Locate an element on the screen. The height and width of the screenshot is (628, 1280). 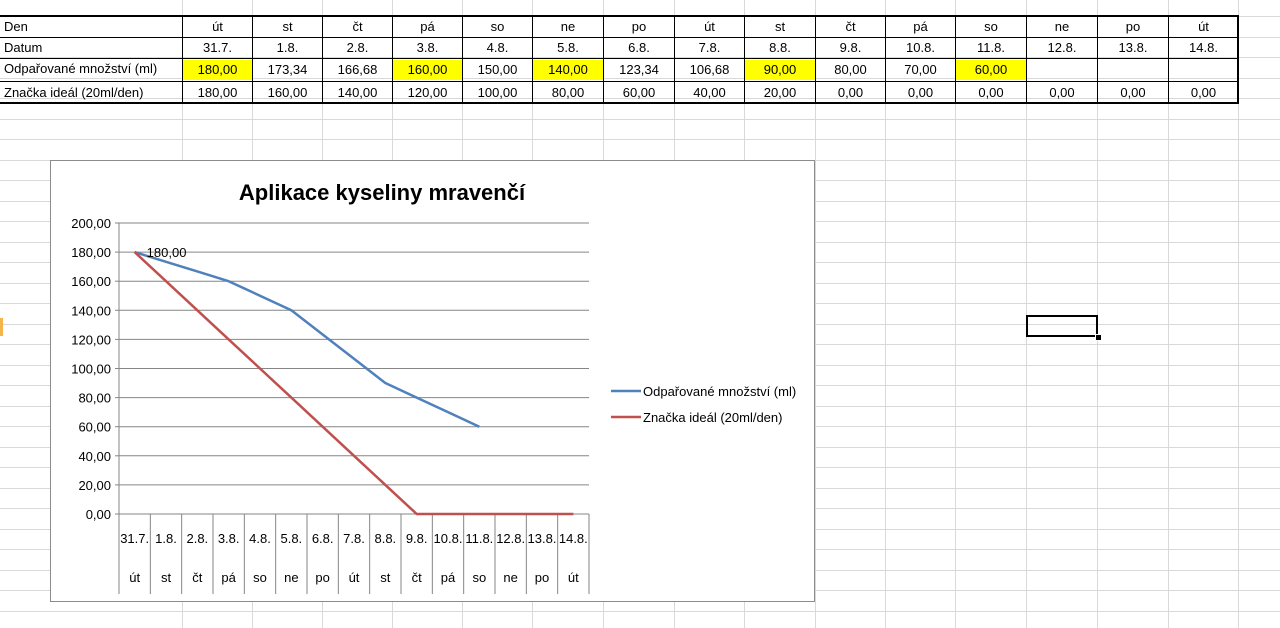
x-tick-label-day: pá is located at coordinates (448, 577).